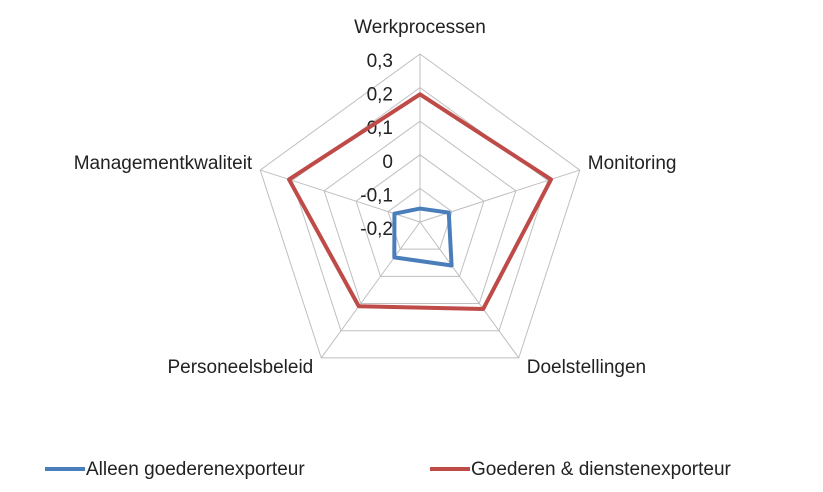  I want to click on category-label: Monitoring, so click(632, 163).